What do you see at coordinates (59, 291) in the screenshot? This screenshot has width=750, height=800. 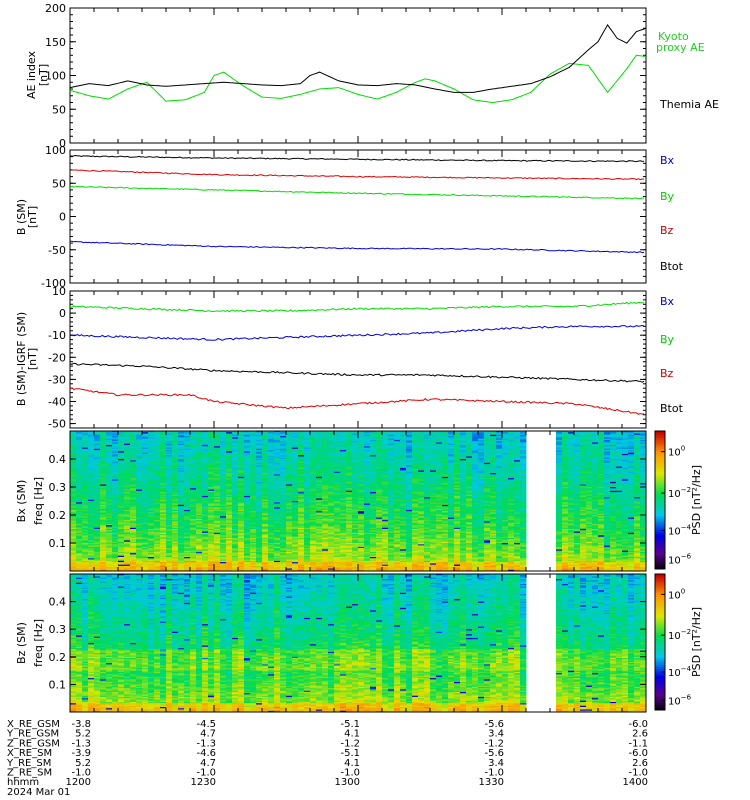 I see `y-tick-label: 10` at bounding box center [59, 291].